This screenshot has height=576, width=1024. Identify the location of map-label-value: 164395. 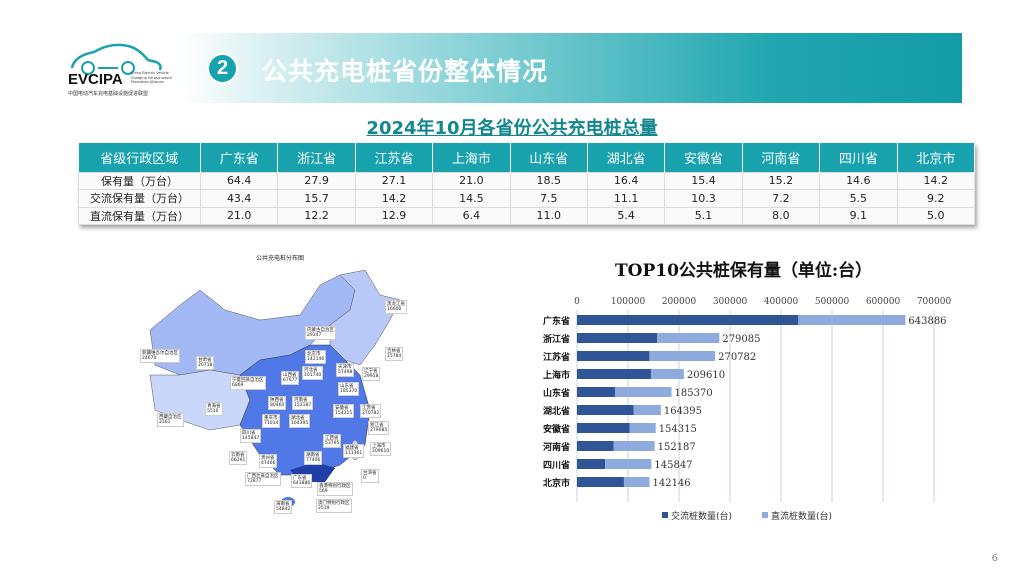
(300, 423).